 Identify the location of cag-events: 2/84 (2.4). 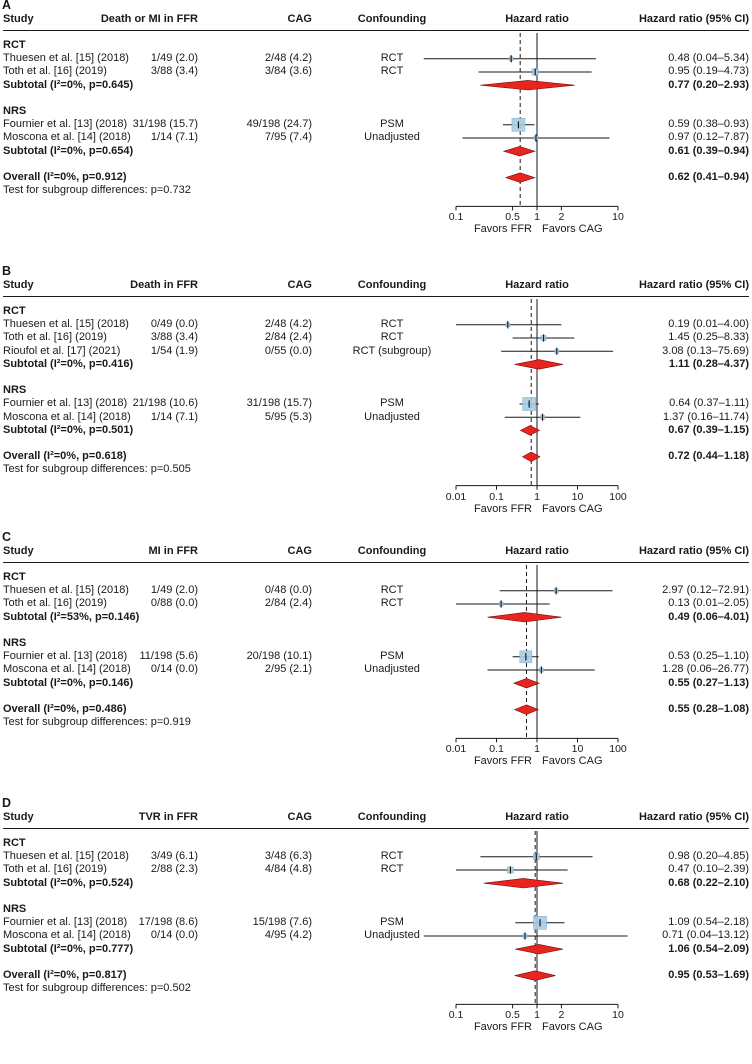
(288, 603).